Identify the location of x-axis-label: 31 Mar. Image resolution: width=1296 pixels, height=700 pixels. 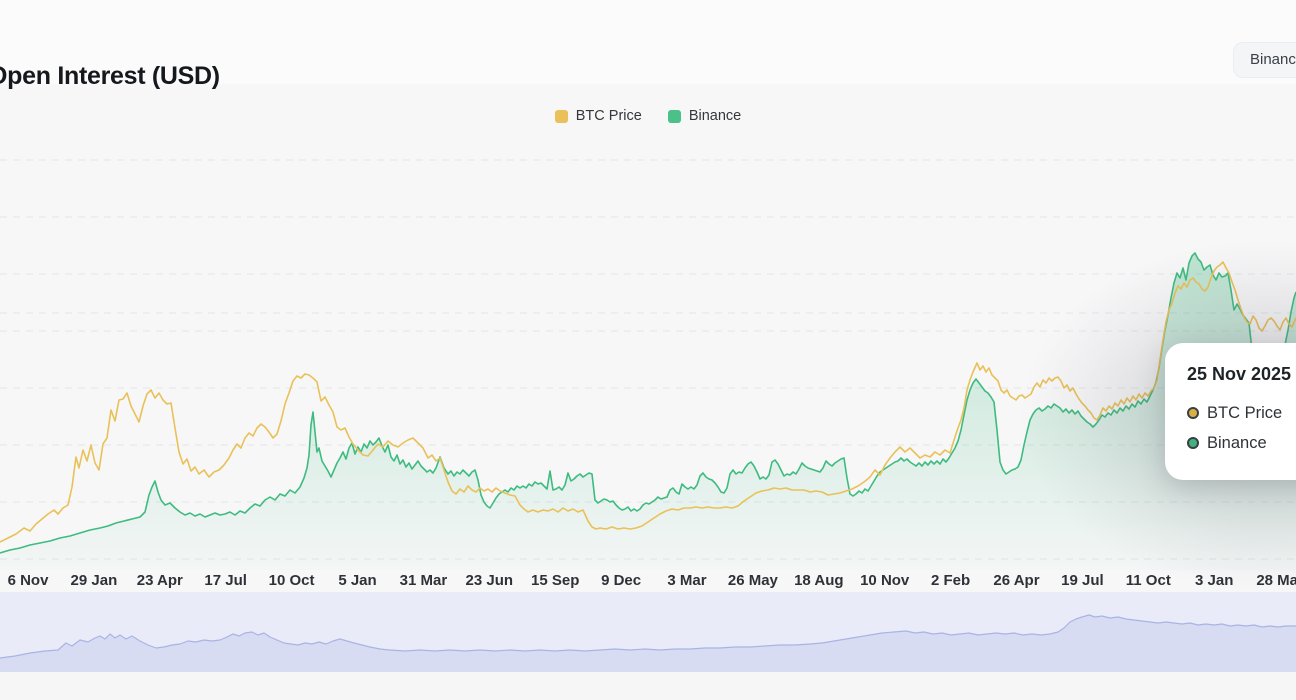
(423, 580).